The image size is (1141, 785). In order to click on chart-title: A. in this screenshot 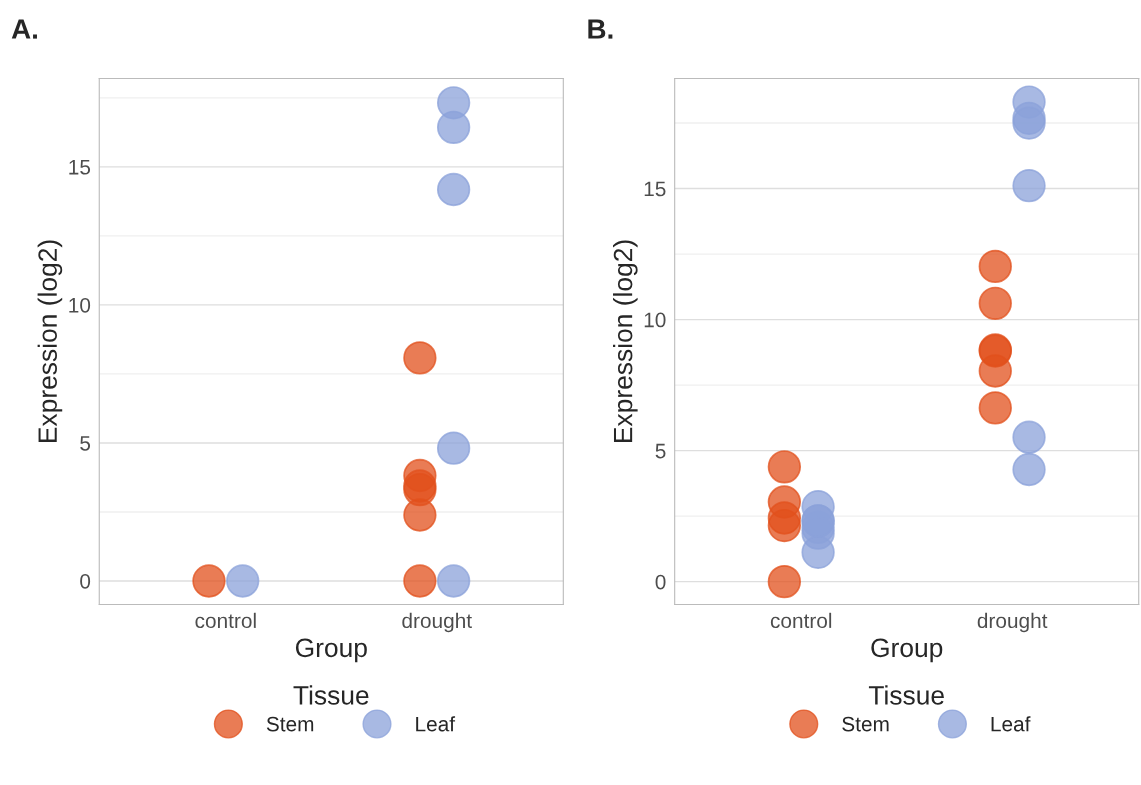, I will do `click(24, 29)`.